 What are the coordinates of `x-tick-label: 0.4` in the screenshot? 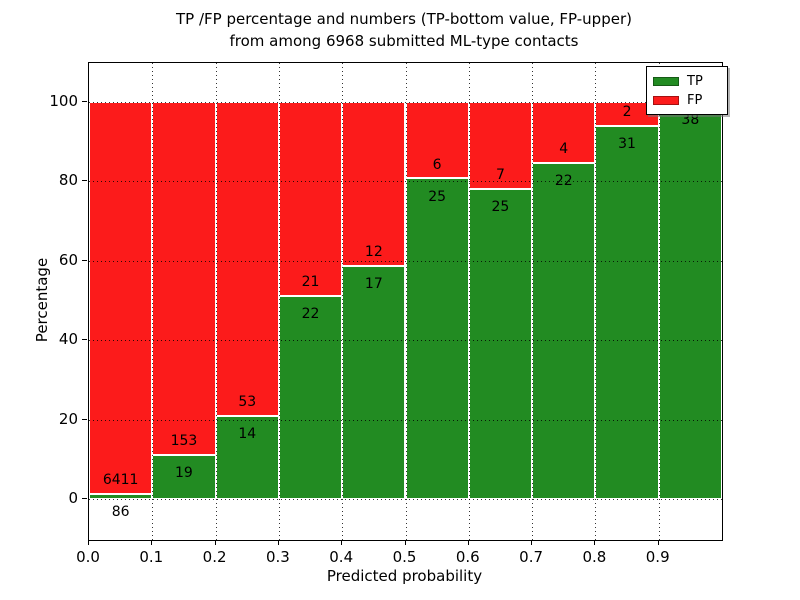 It's located at (341, 557).